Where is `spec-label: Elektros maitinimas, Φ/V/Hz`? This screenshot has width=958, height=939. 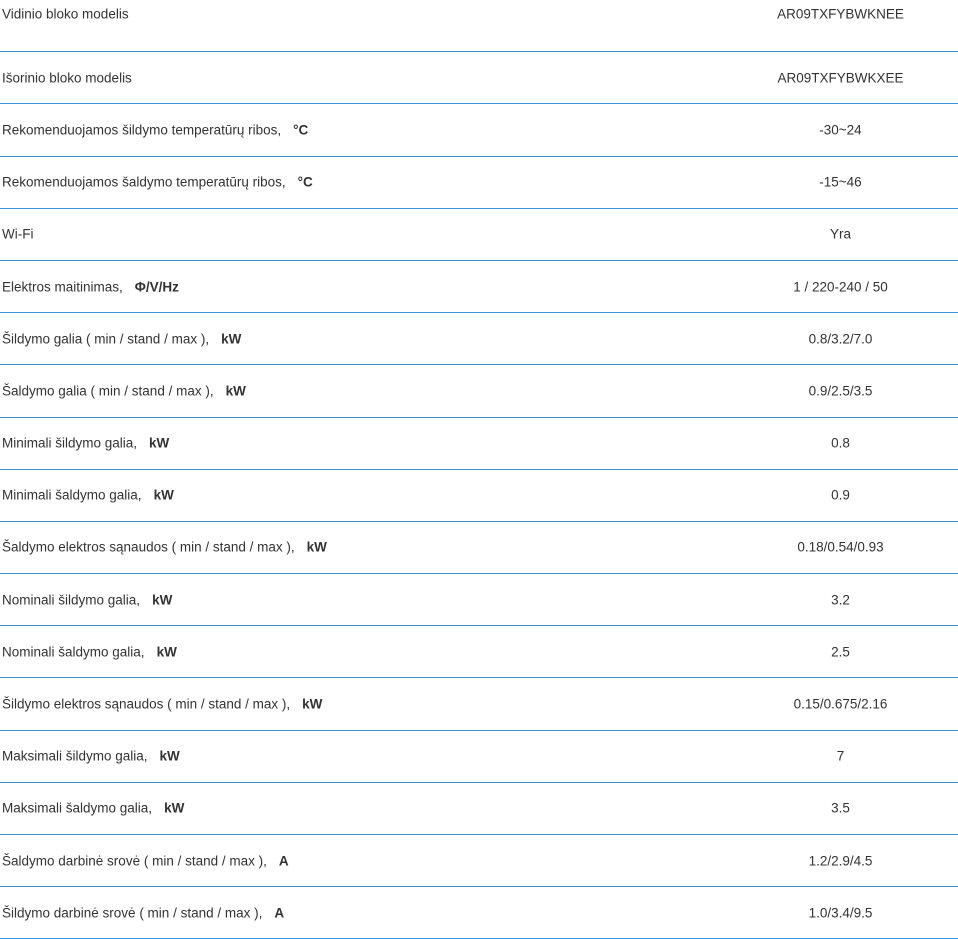
spec-label: Elektros maitinimas, Φ/V/Hz is located at coordinates (90, 286).